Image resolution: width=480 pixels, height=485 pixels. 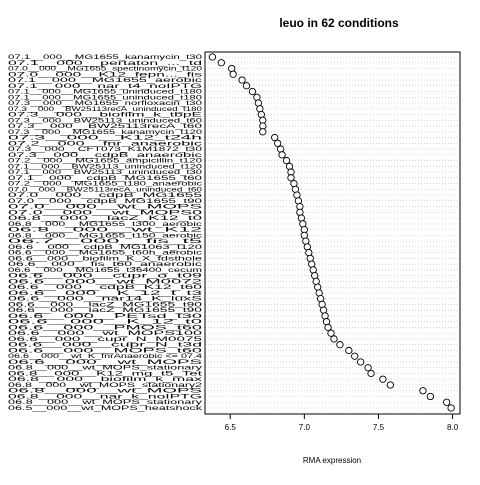 What do you see at coordinates (106, 207) in the screenshot?
I see `condition-label: 07.0__000__wt_MOPS` at bounding box center [106, 207].